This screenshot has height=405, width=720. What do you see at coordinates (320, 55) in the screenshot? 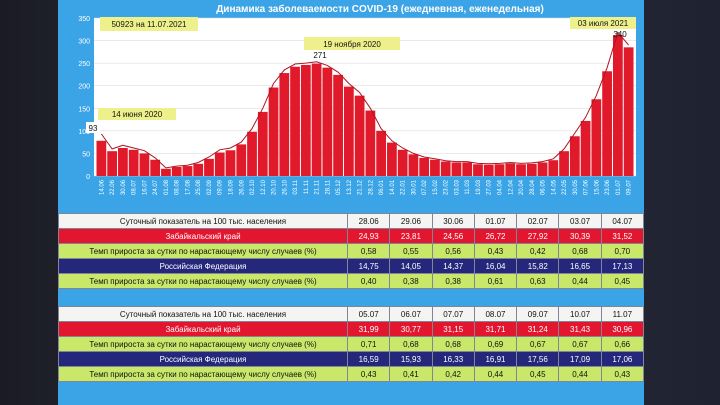
I see `annotation-label-271: 271` at bounding box center [320, 55].